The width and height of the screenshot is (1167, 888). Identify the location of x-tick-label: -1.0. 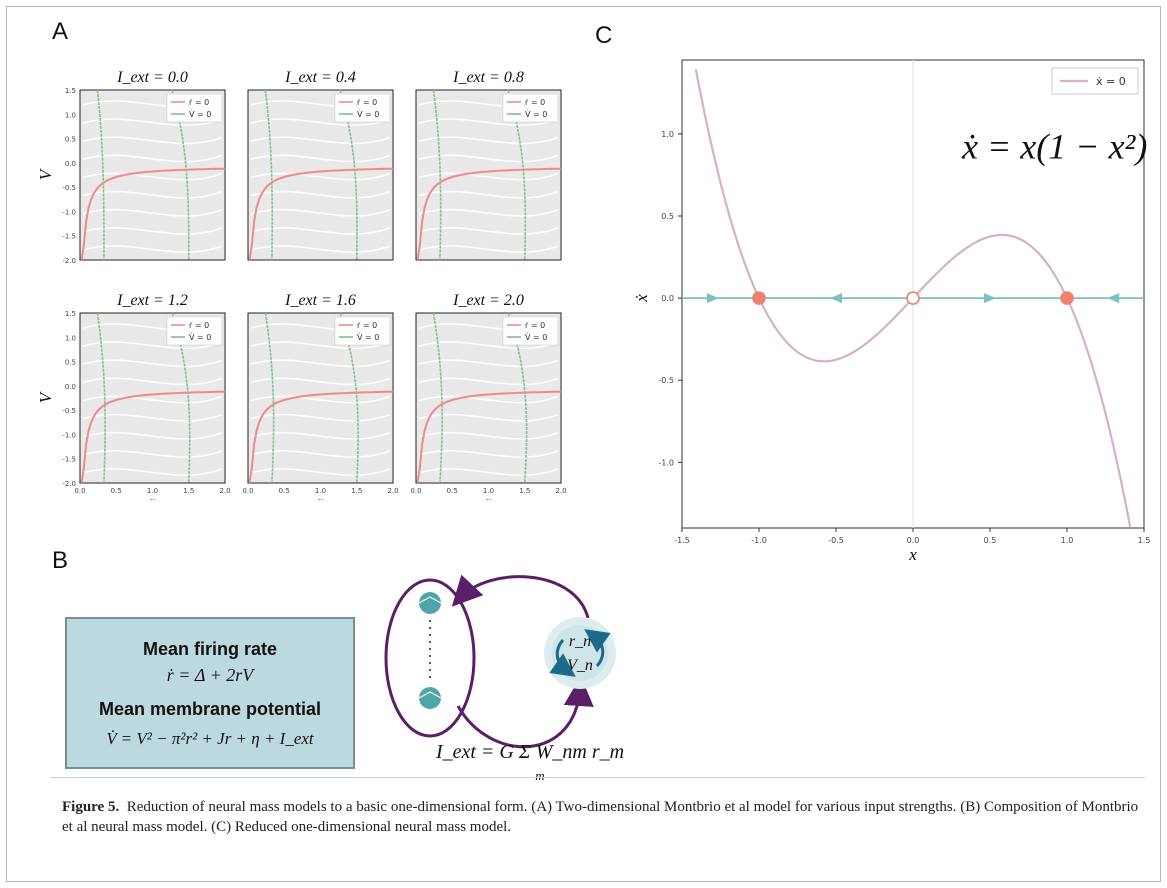
(759, 540).